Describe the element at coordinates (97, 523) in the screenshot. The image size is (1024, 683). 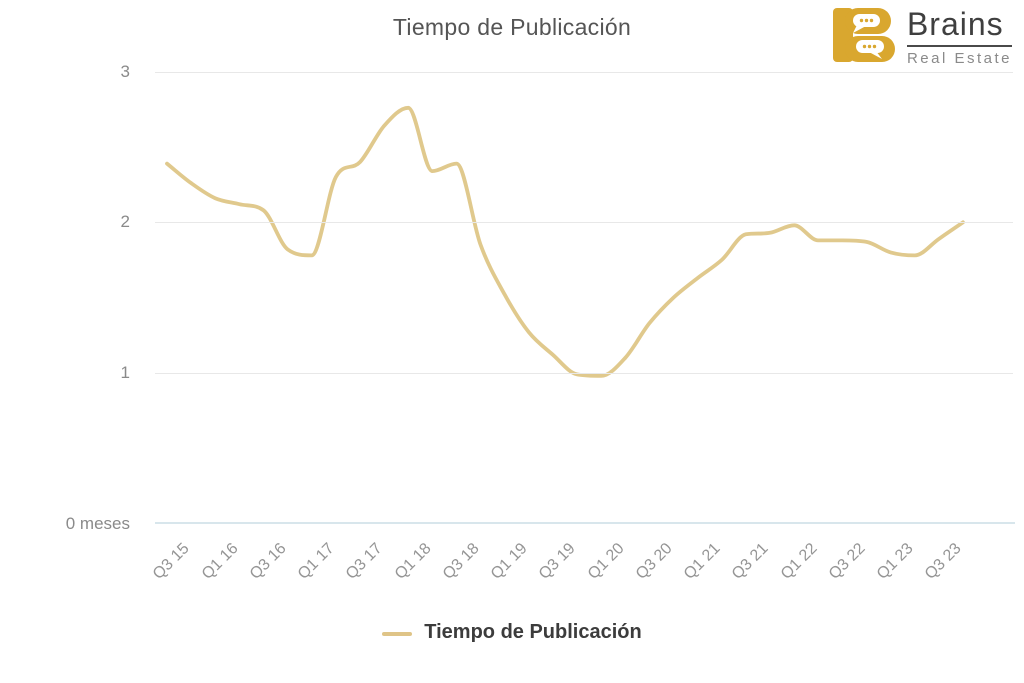
I see `y-tick-label: 0 meses` at that location.